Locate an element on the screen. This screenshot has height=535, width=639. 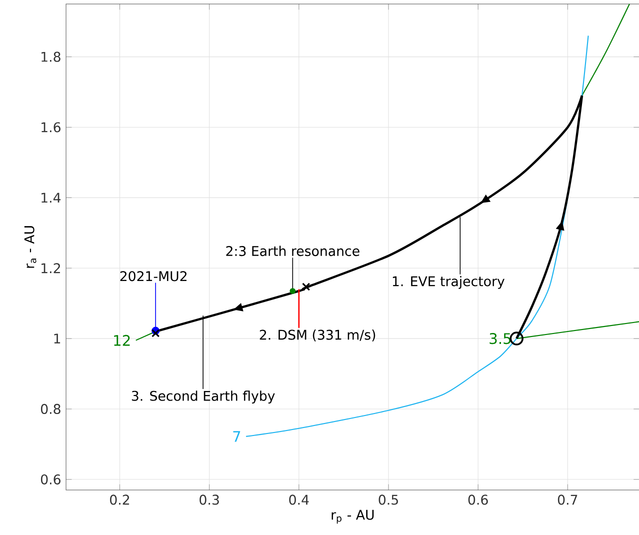
series-label: 12 is located at coordinates (122, 340).